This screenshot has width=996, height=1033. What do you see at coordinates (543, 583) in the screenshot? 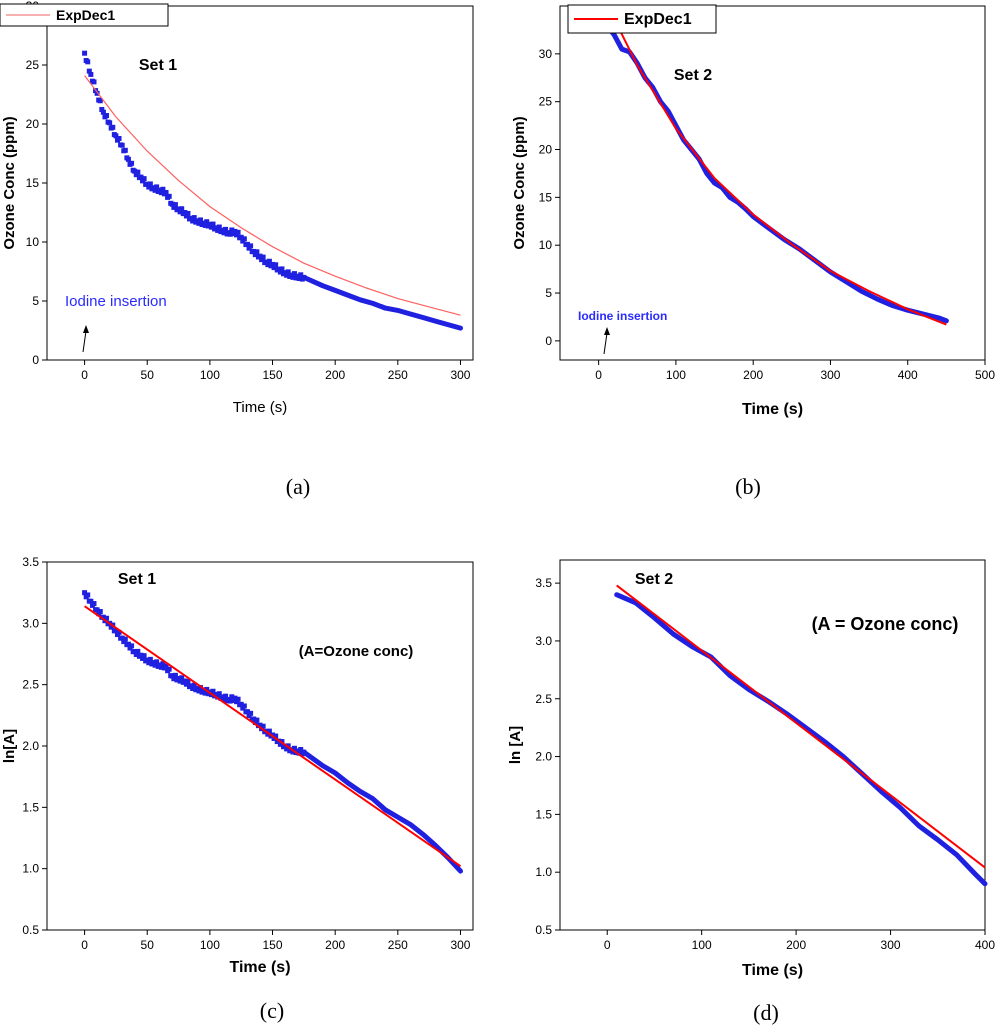
I see `y-tick-label: 3.5` at bounding box center [543, 583].